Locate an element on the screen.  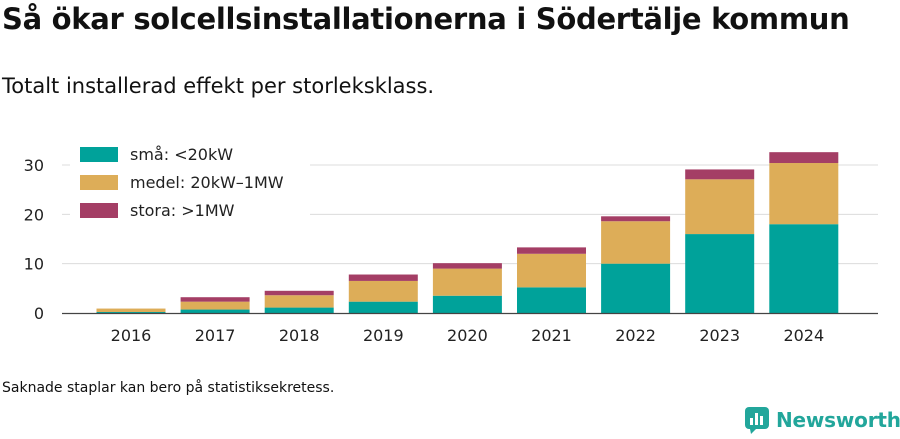
y-tick-label: 0 is located at coordinates (39, 313).